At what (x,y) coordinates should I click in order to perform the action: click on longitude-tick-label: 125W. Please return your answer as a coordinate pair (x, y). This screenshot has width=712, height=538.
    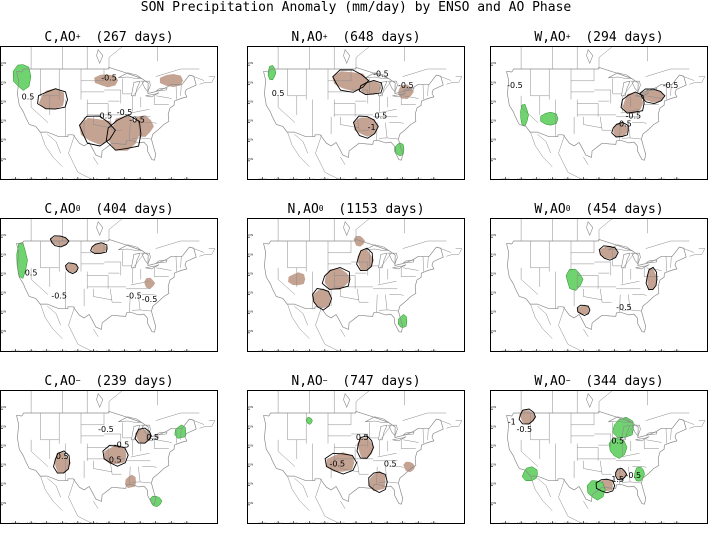
    Looking at the image, I should click on (15, 179).